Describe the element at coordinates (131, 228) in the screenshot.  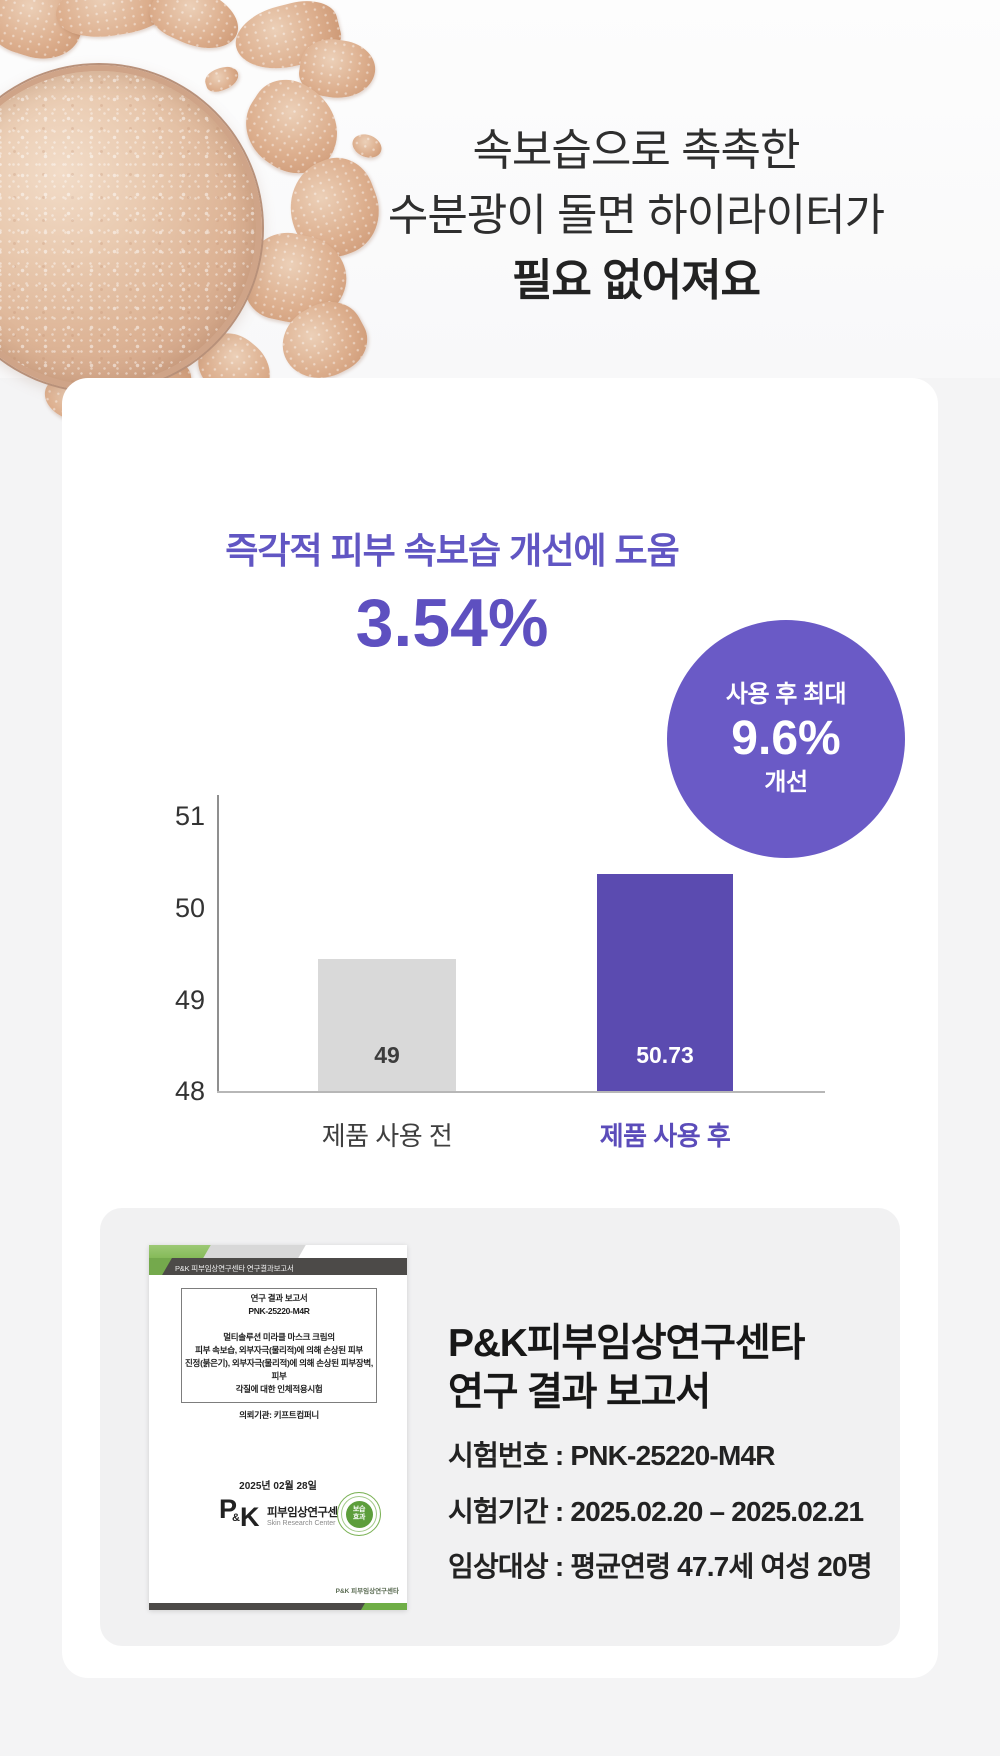
I see `cosmetic-pan-image` at that location.